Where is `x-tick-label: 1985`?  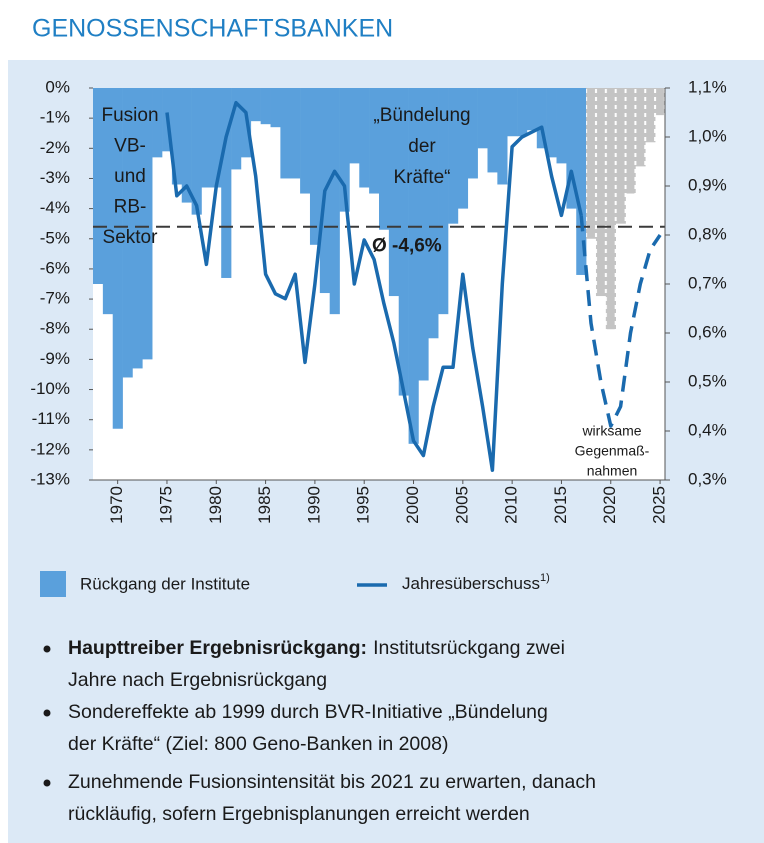
x-tick-label: 1985 is located at coordinates (264, 505).